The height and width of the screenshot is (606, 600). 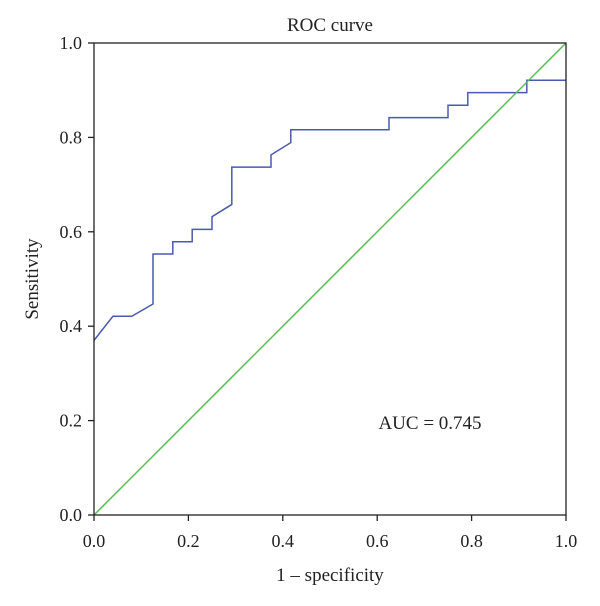 What do you see at coordinates (71, 137) in the screenshot?
I see `y-tick-label: 0.8` at bounding box center [71, 137].